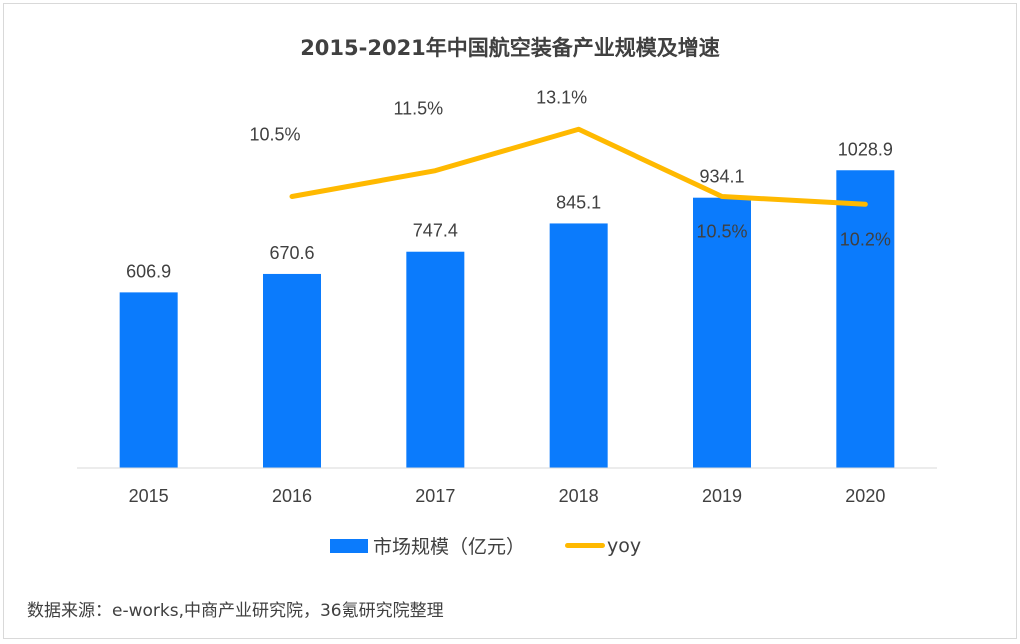 The height and width of the screenshot is (644, 1020). What do you see at coordinates (624, 545) in the screenshot?
I see `legend-line-label: yoy` at bounding box center [624, 545].